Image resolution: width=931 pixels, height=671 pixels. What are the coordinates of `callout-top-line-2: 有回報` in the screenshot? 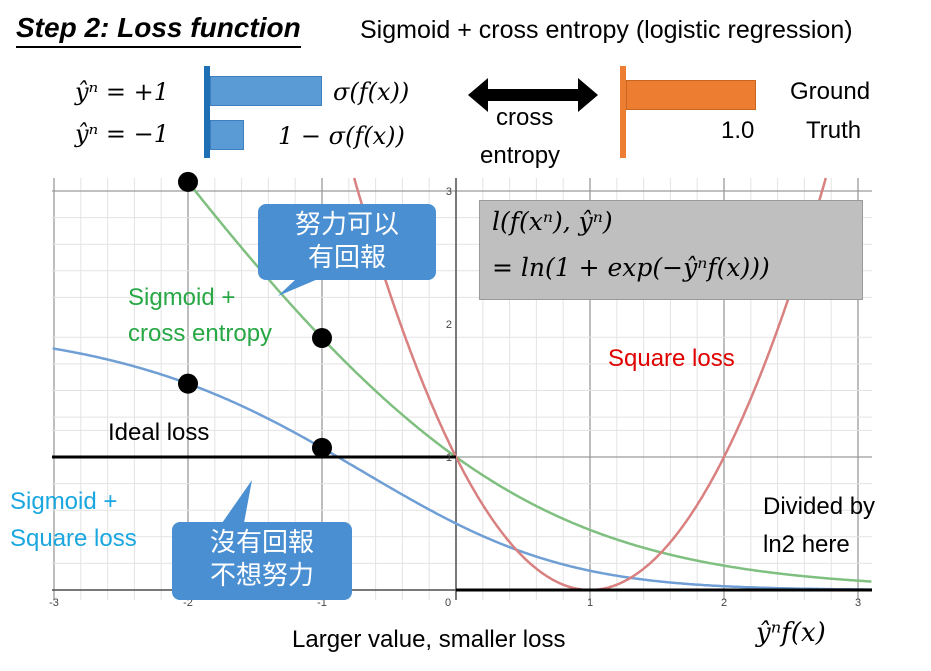 It's located at (346, 258).